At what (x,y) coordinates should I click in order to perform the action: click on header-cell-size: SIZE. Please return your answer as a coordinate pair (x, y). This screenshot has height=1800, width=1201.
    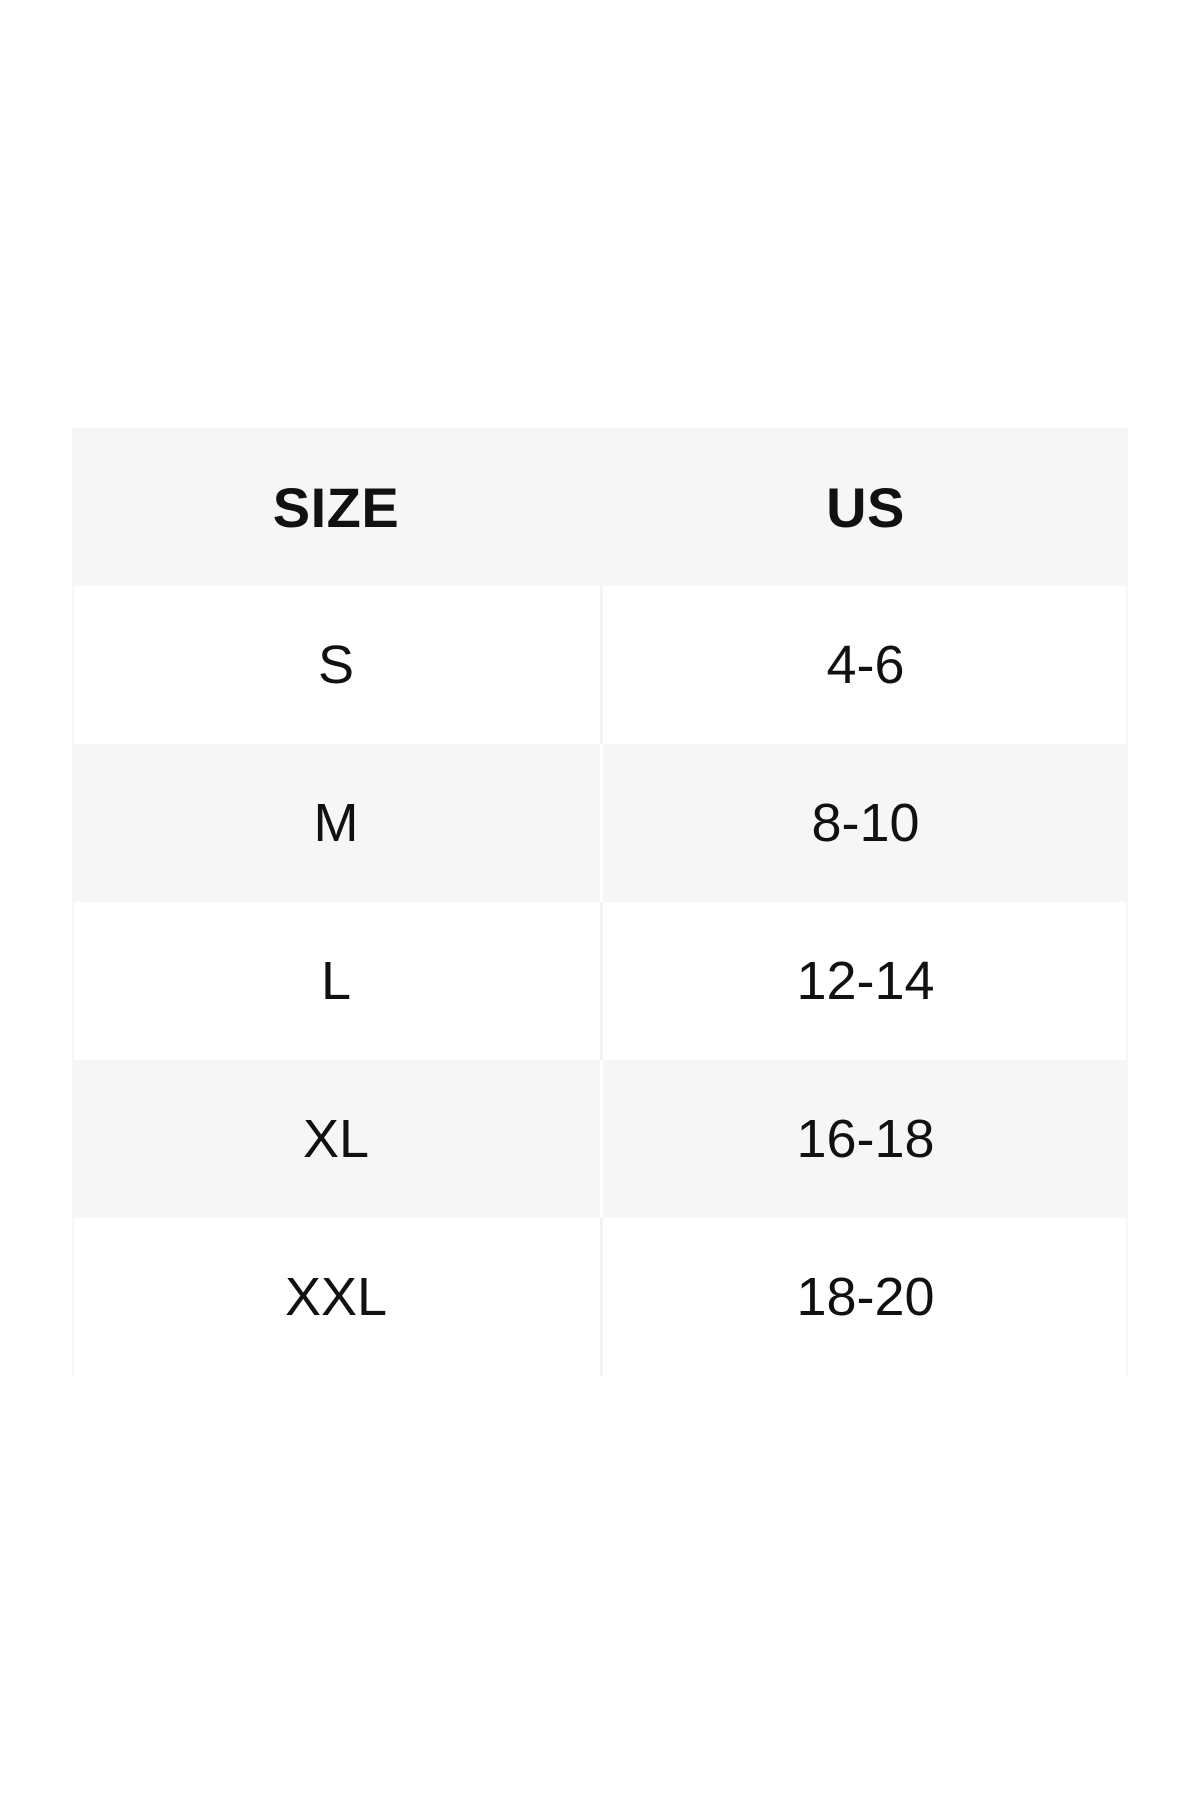
    Looking at the image, I should click on (336, 507).